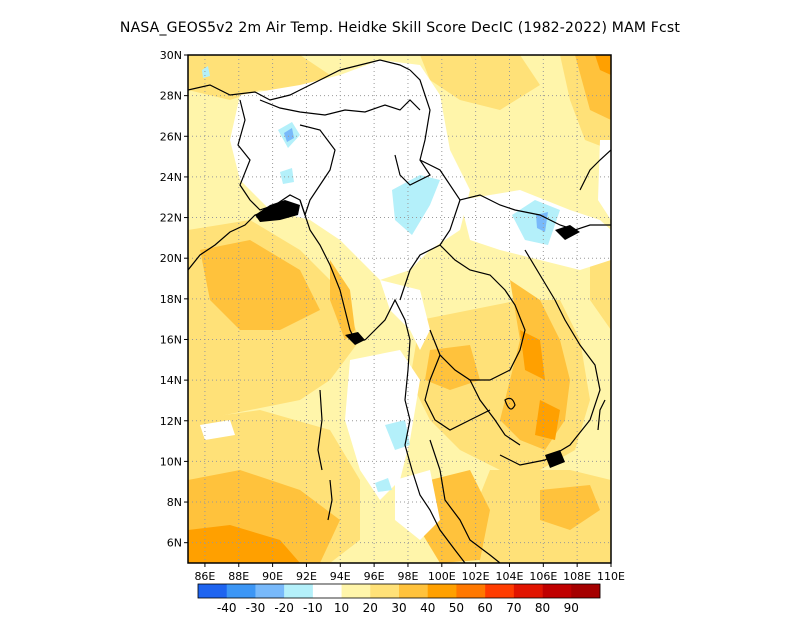  Describe the element at coordinates (171, 299) in the screenshot. I see `lat-tick-label: 18N` at that location.